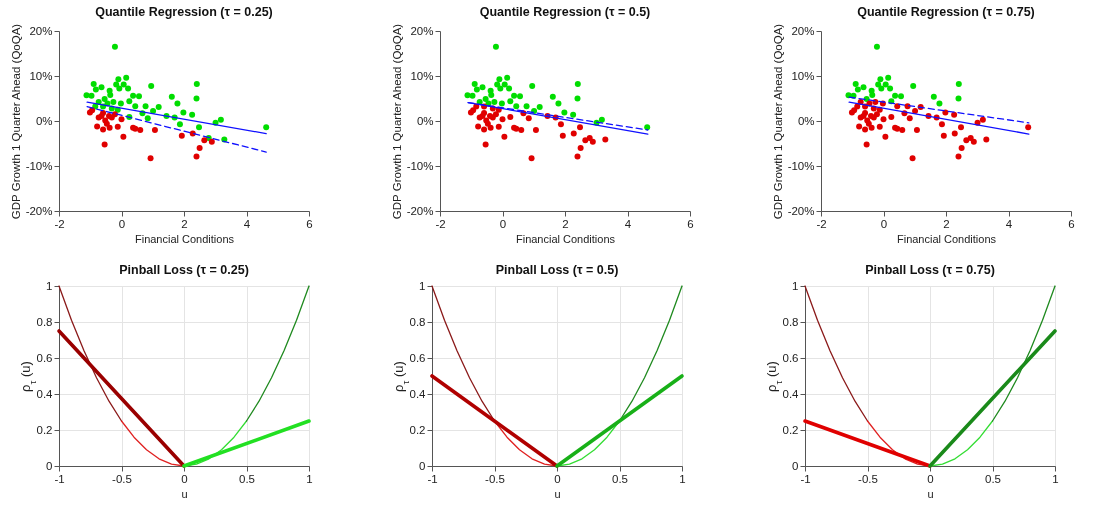 The height and width of the screenshot is (520, 1112). What do you see at coordinates (184, 12) in the screenshot?
I see `chart-title: Quantile Regression (τ = 0.25)` at bounding box center [184, 12].